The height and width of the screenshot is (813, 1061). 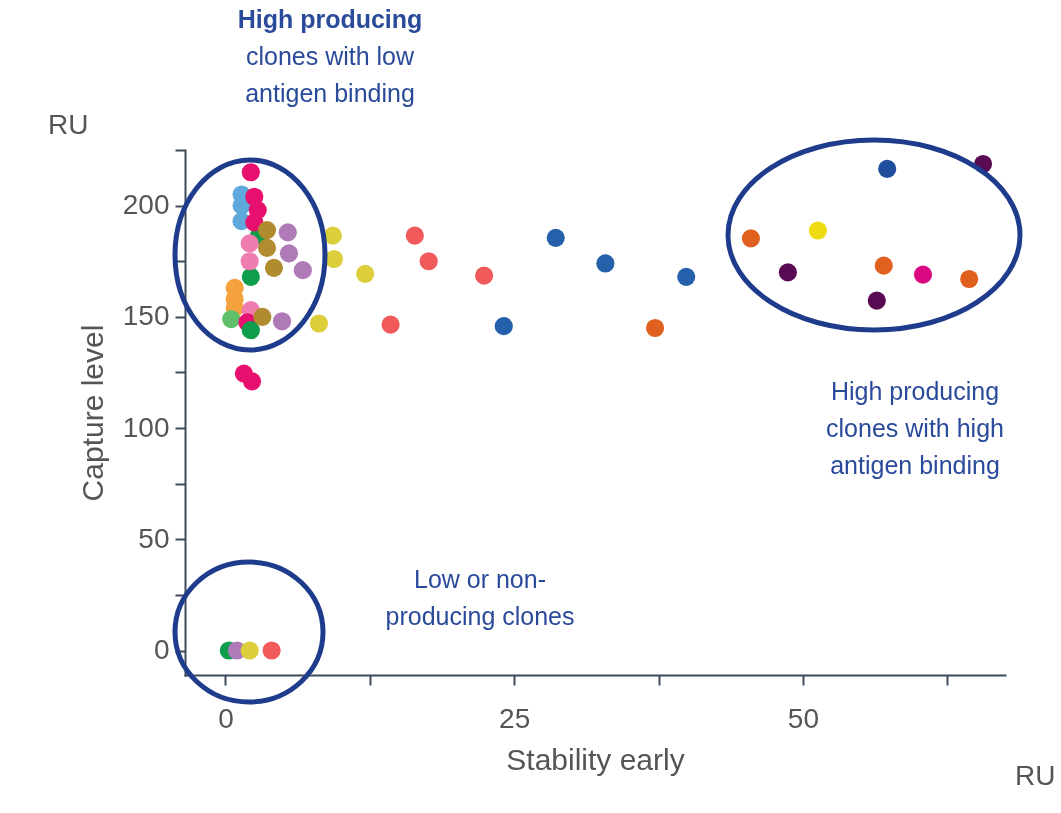 What do you see at coordinates (515, 718) in the screenshot?
I see `x-tick-label: 25` at bounding box center [515, 718].